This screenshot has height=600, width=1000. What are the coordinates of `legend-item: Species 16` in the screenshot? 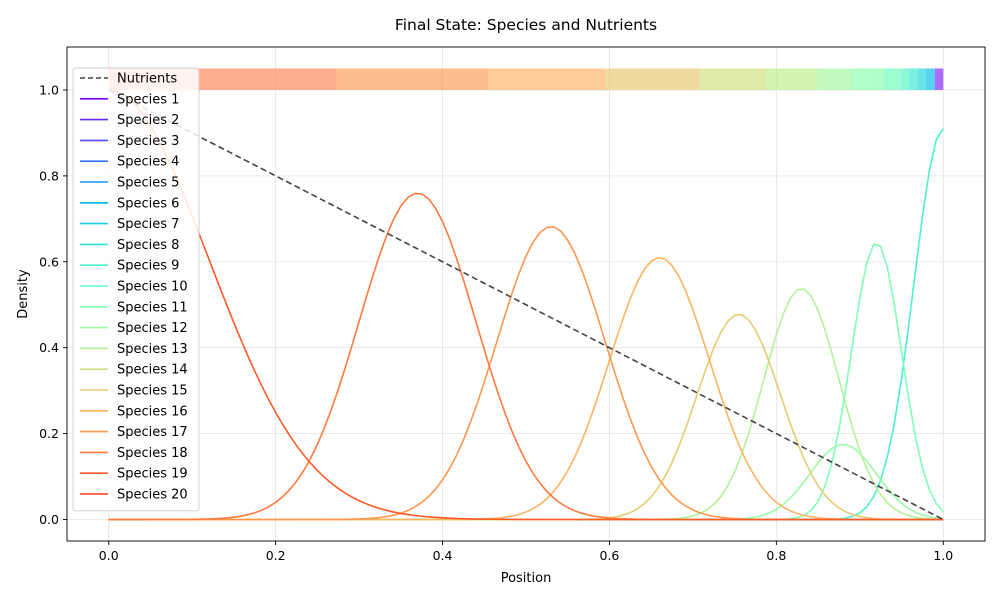 It's located at (134, 411).